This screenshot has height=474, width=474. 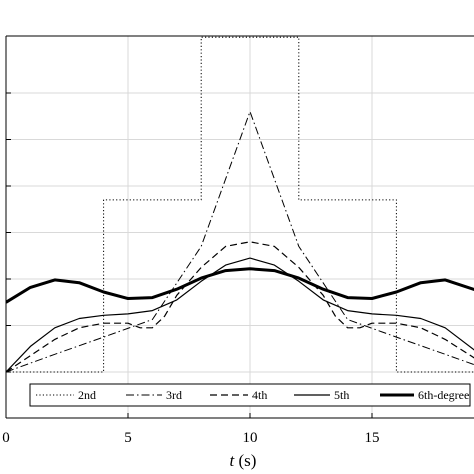 I want to click on x-axis-label: t (s), so click(x=243, y=460).